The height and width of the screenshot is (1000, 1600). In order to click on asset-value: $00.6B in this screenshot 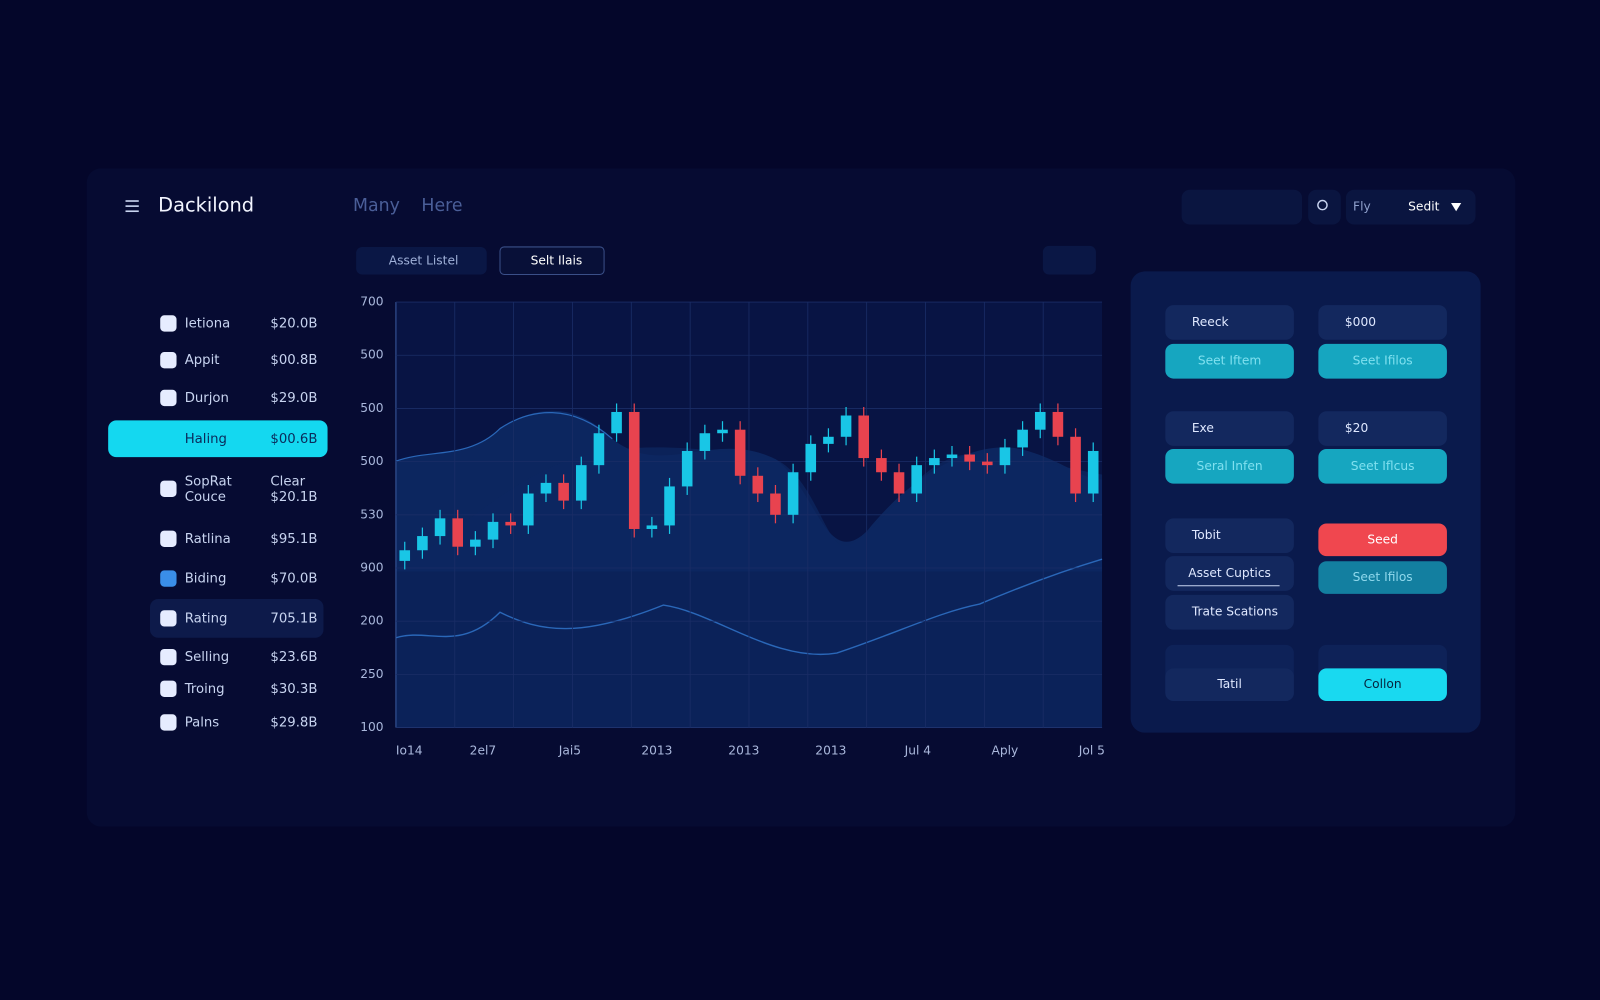, I will do `click(293, 439)`.